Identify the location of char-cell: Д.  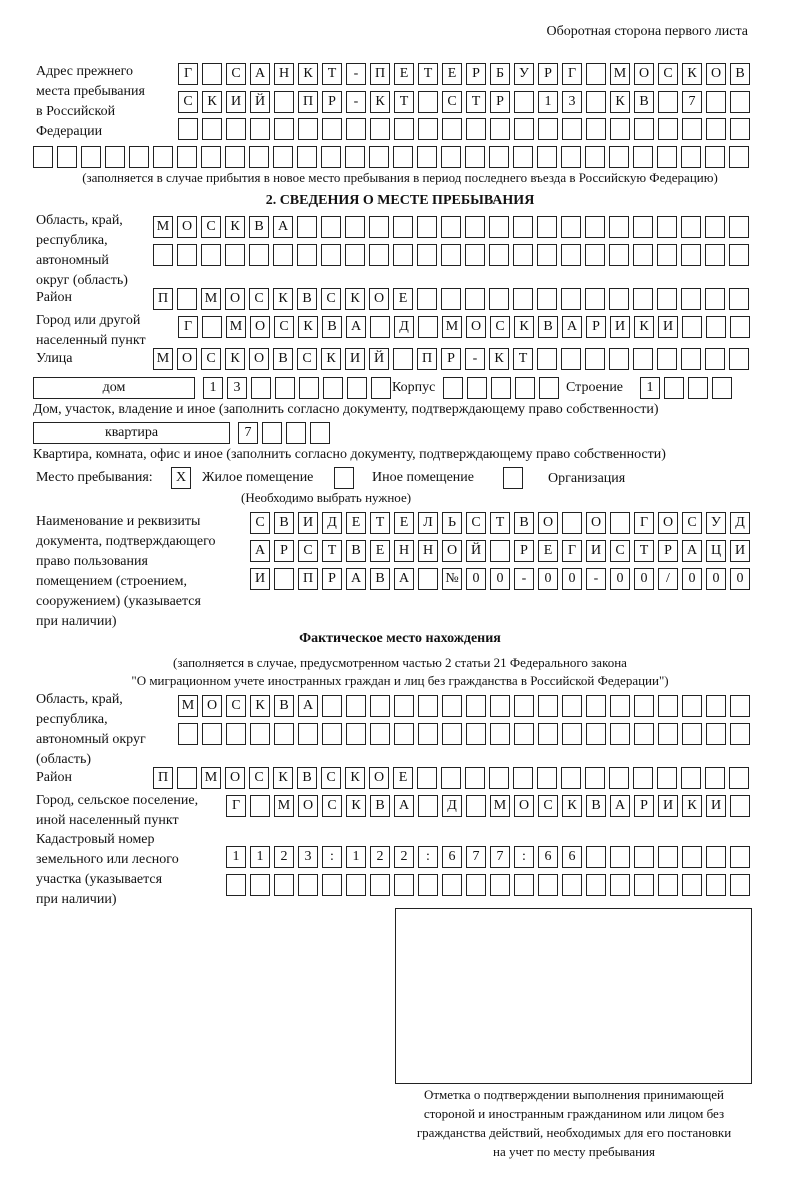
(332, 523).